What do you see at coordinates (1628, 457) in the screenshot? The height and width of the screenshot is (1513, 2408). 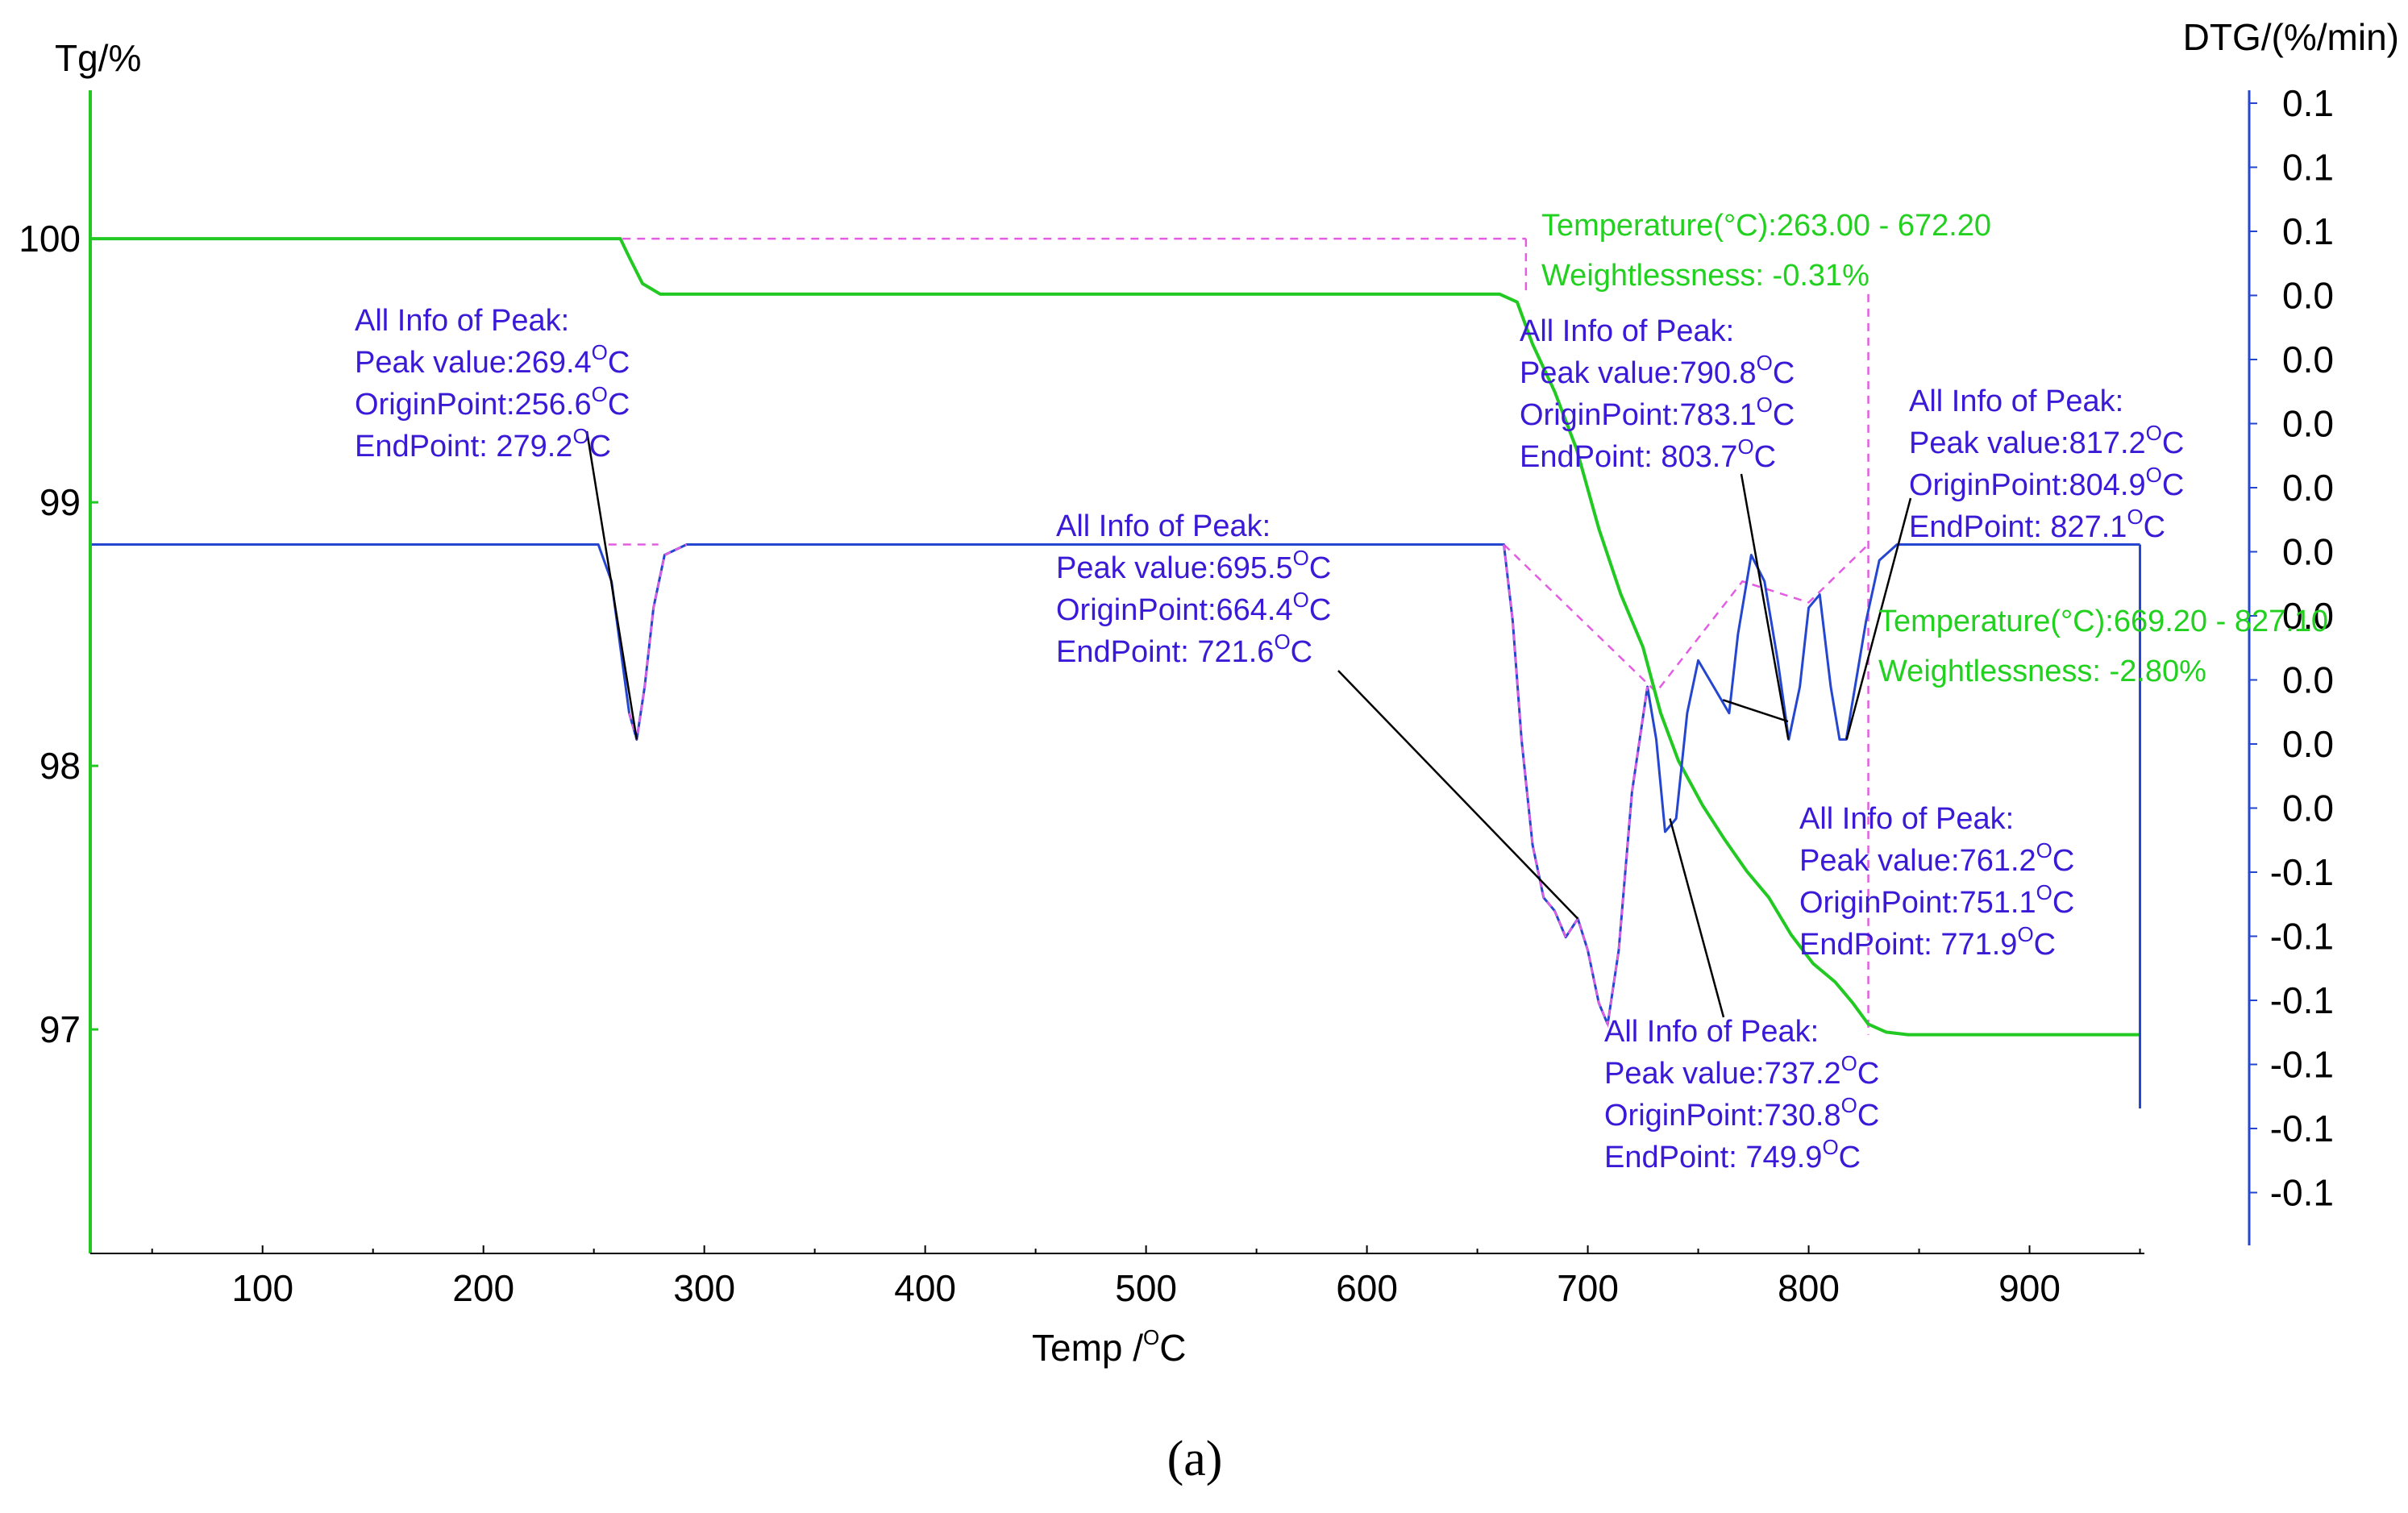 I see `label: EndPoint: 803.7` at bounding box center [1628, 457].